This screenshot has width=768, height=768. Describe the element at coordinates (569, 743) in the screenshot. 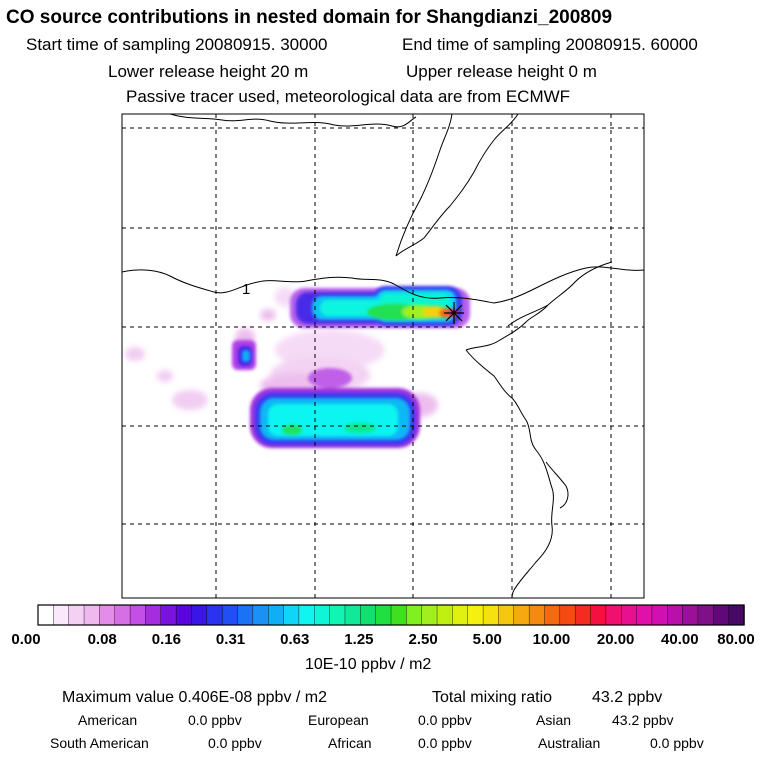

I see `region-name: Australian` at that location.